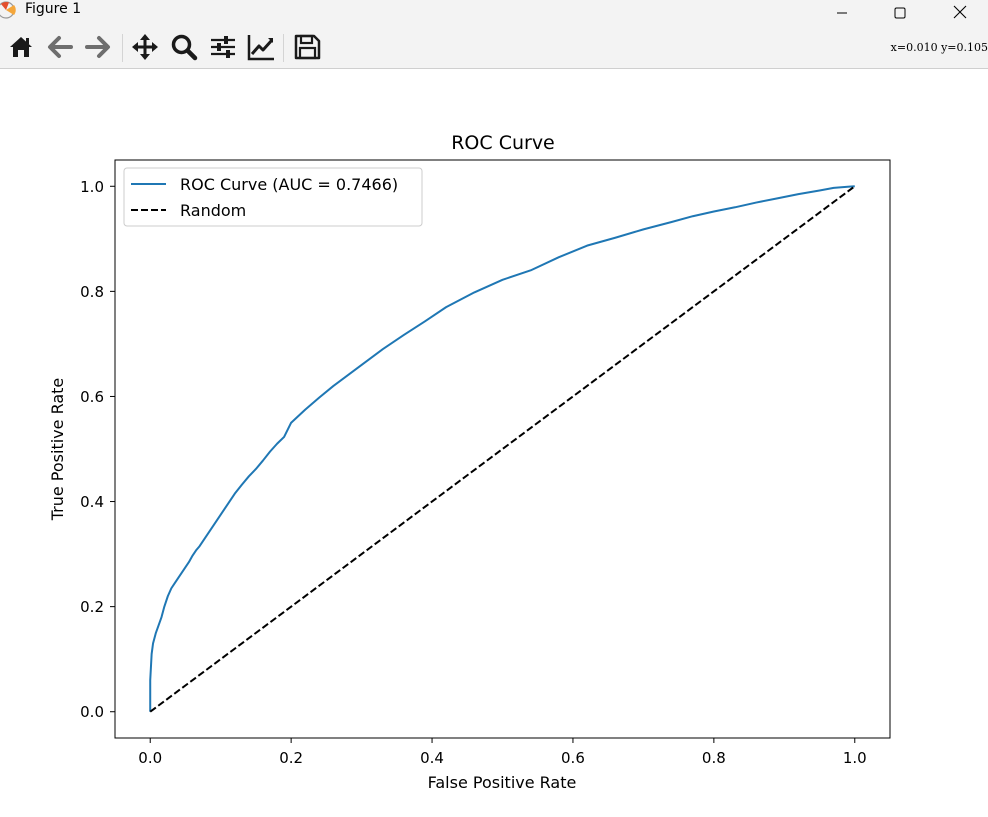 This screenshot has height=817, width=988. What do you see at coordinates (573, 758) in the screenshot?
I see `x-tick-label: 0.6` at bounding box center [573, 758].